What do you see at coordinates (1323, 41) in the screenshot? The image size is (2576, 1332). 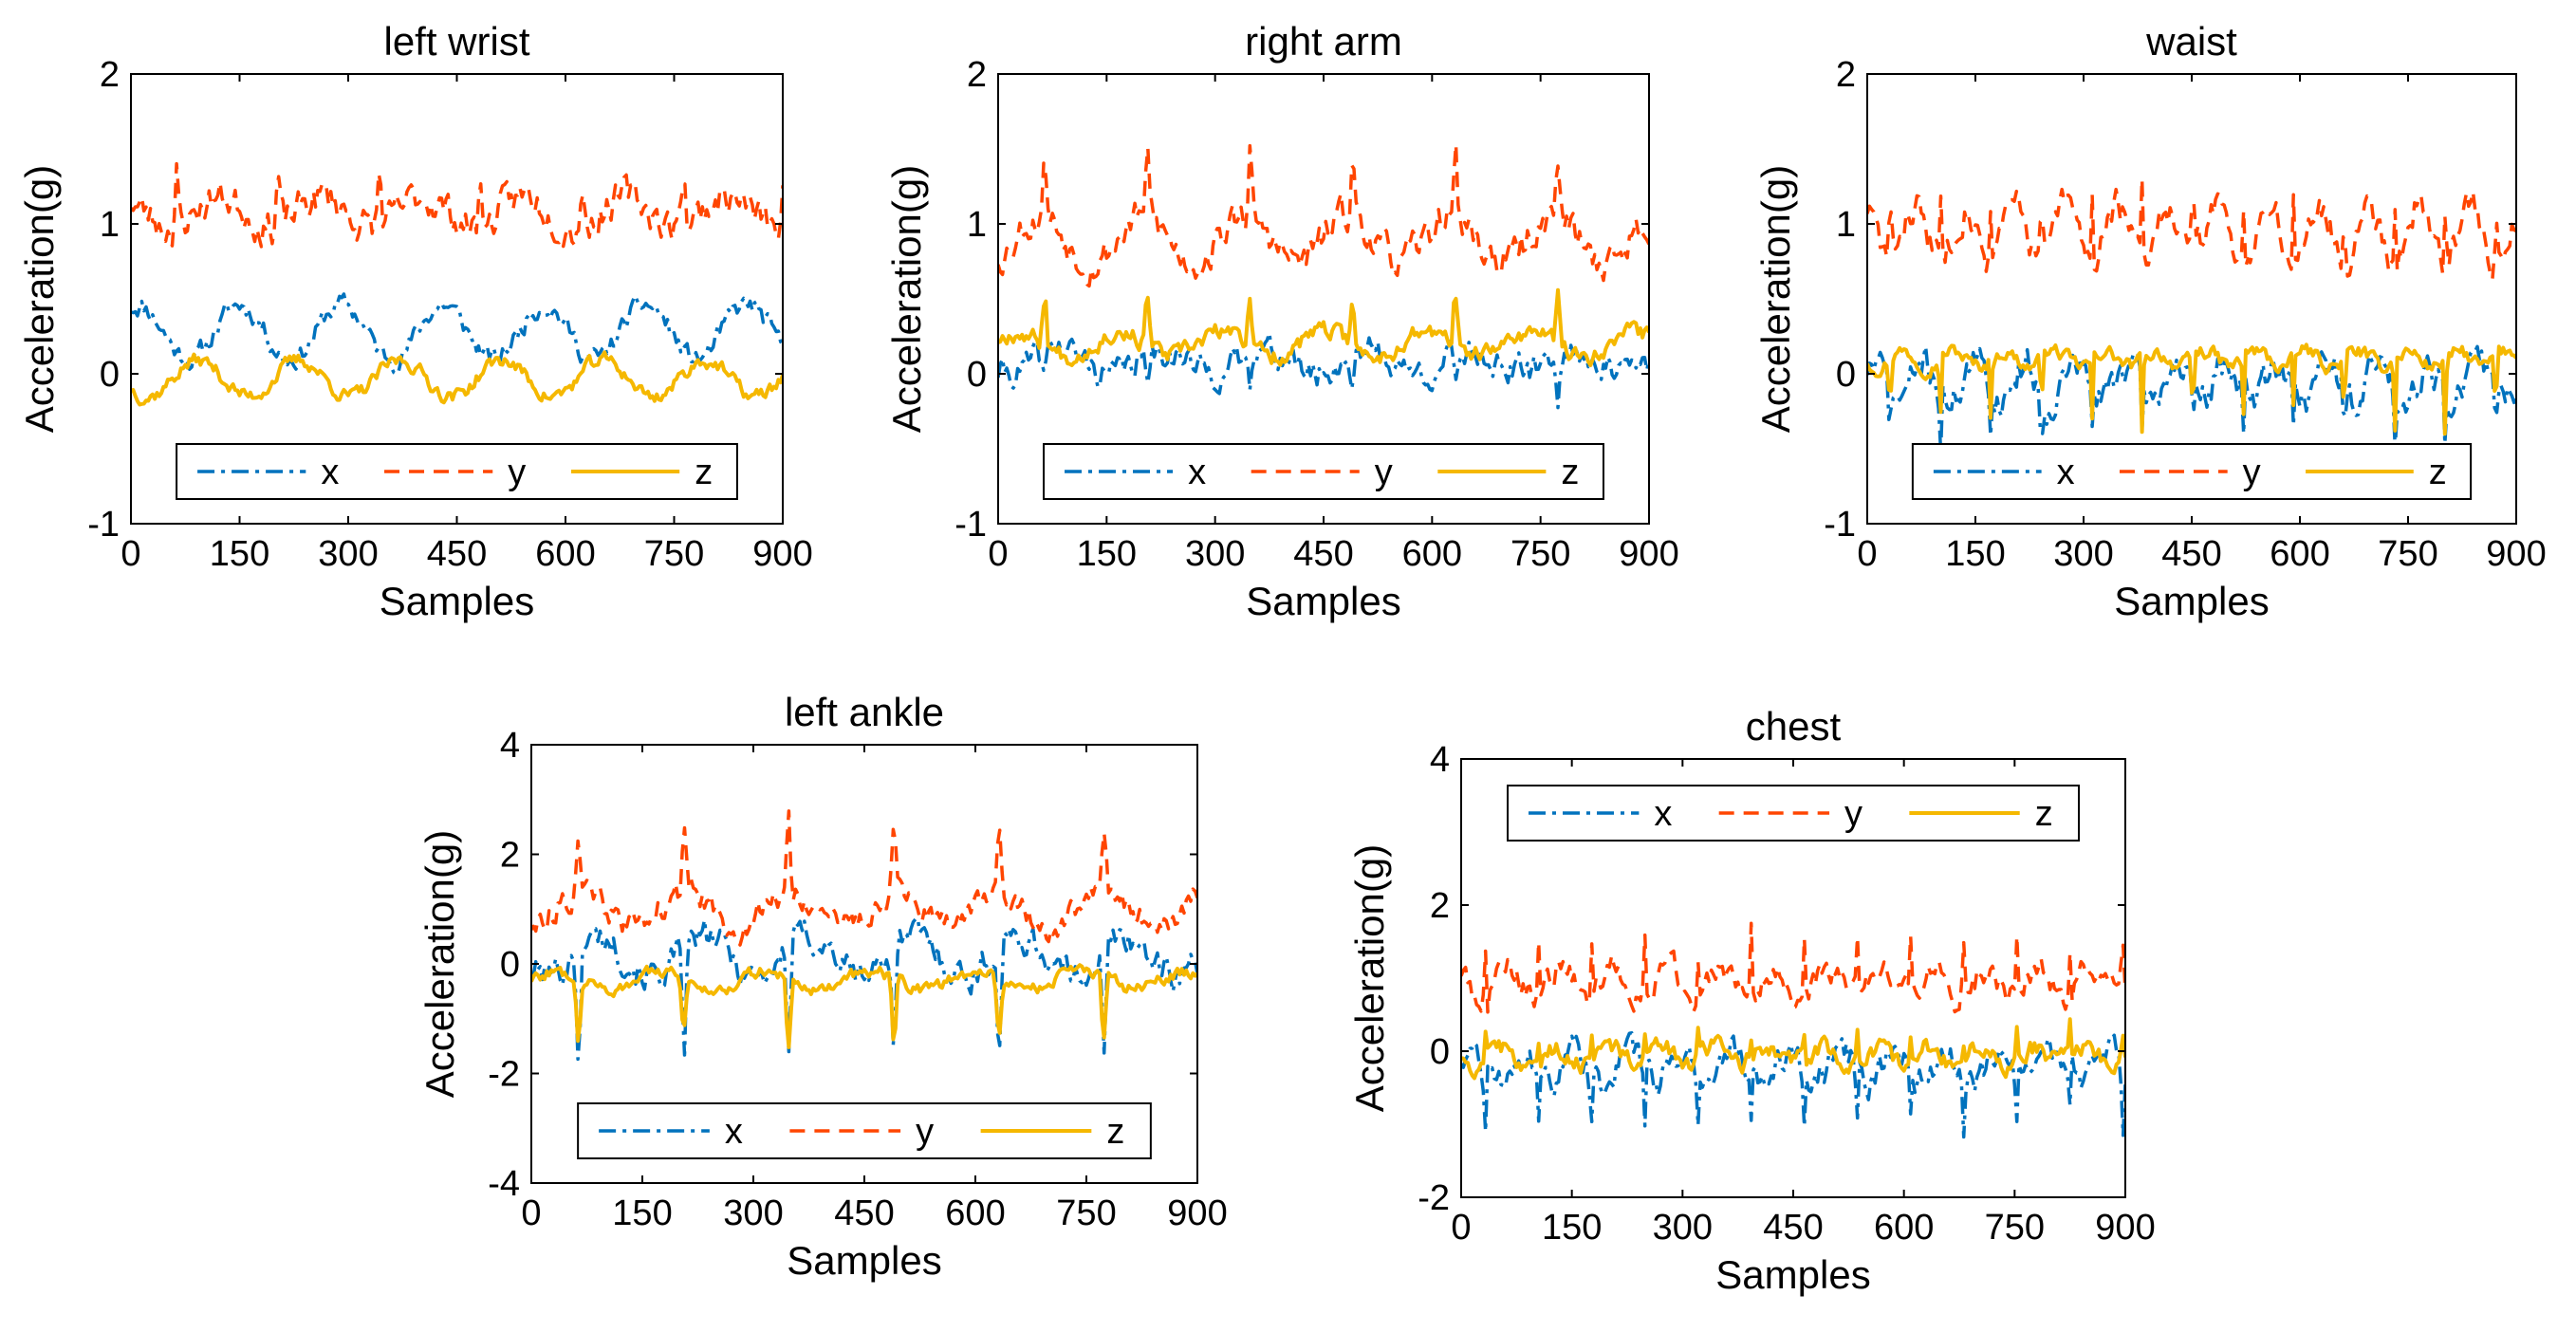 I see `chart-title: right arm` at bounding box center [1323, 41].